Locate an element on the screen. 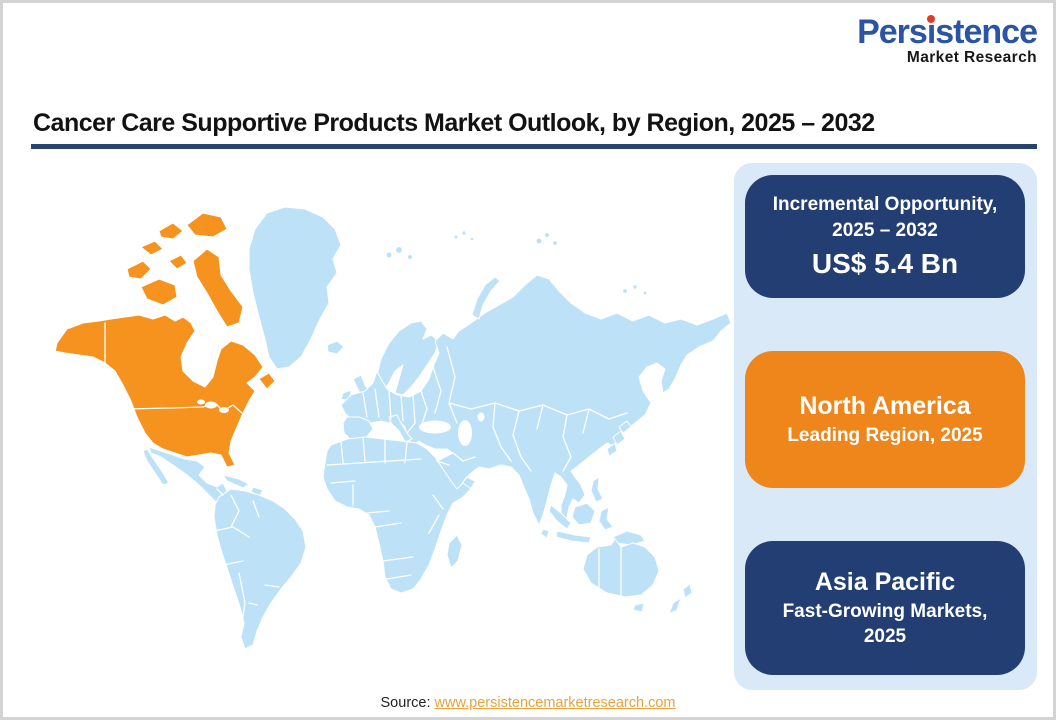  map-victoria-island is located at coordinates (159, 292).